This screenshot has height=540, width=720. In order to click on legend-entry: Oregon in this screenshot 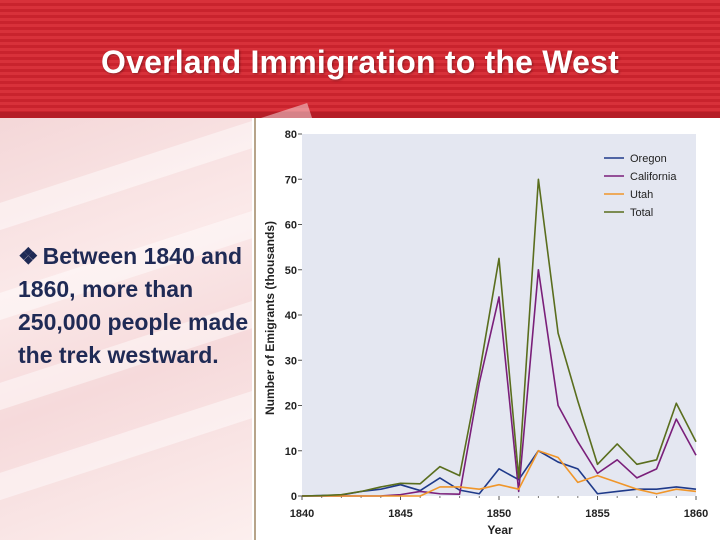, I will do `click(648, 159)`.